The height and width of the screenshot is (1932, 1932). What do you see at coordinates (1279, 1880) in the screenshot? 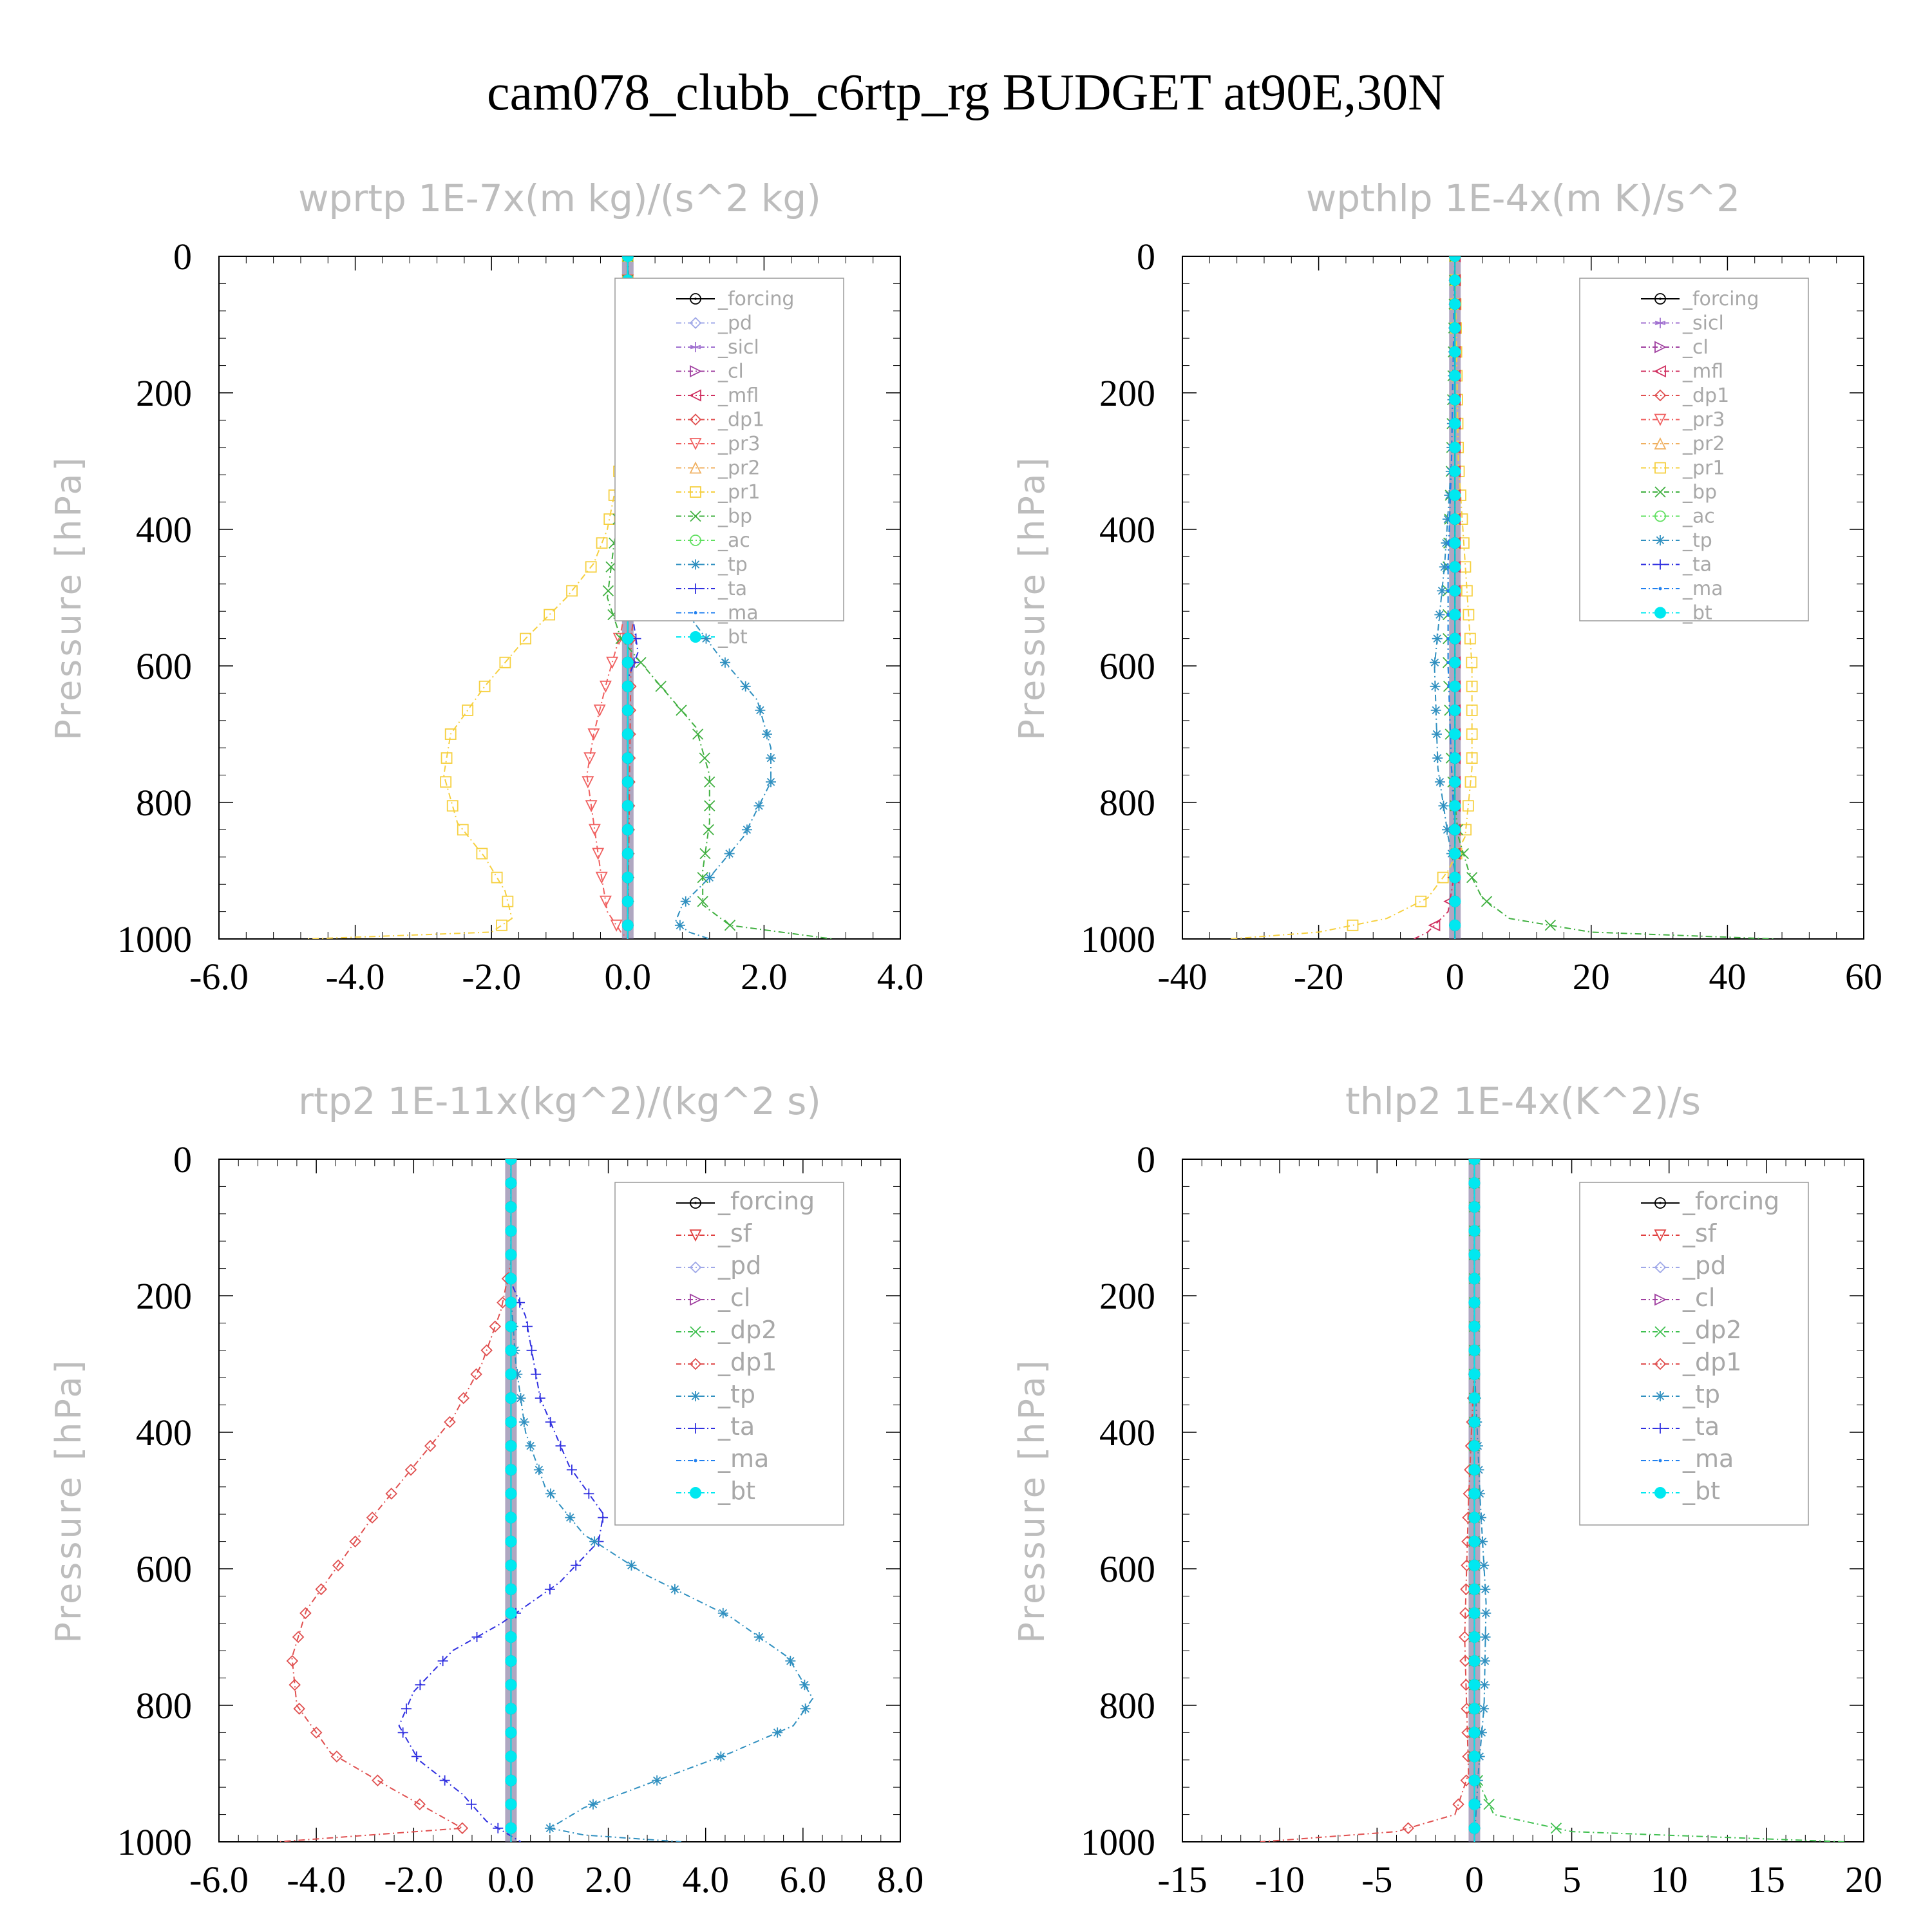
I see `x-tick-label: -10` at bounding box center [1279, 1880].